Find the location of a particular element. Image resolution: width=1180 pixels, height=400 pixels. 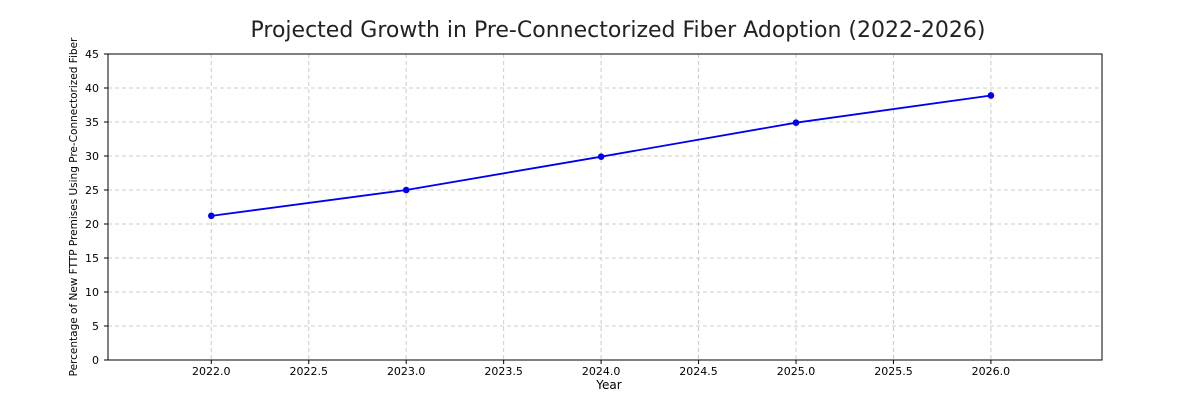

y-axis-ticks: 0 5 10 15 20 25 30 35 40 45 is located at coordinates (96, 207).